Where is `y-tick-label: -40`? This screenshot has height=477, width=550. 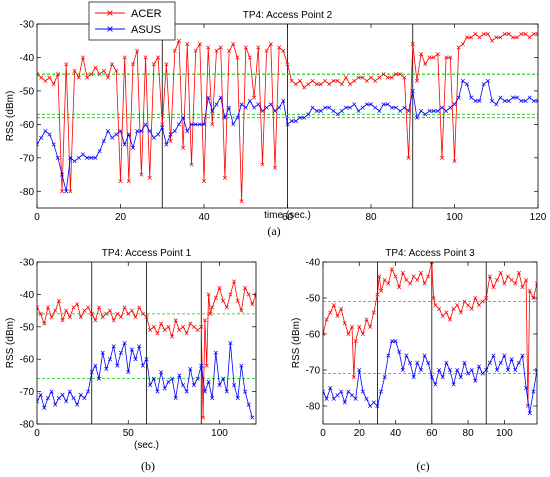
y-tick-label: -40 is located at coordinates (27, 58).